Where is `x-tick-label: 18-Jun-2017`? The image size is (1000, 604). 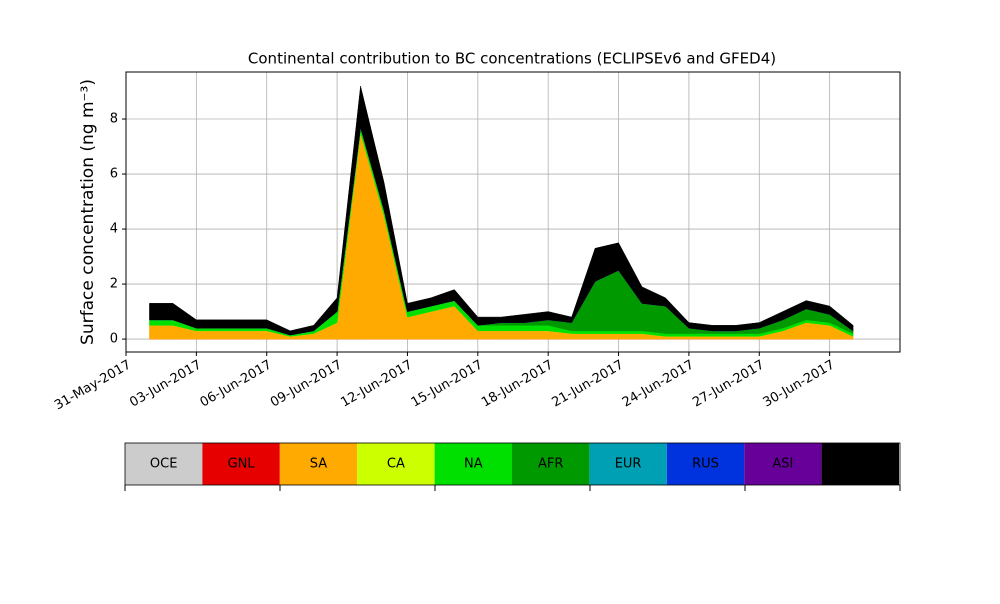 x-tick-label: 18-Jun-2017 is located at coordinates (517, 384).